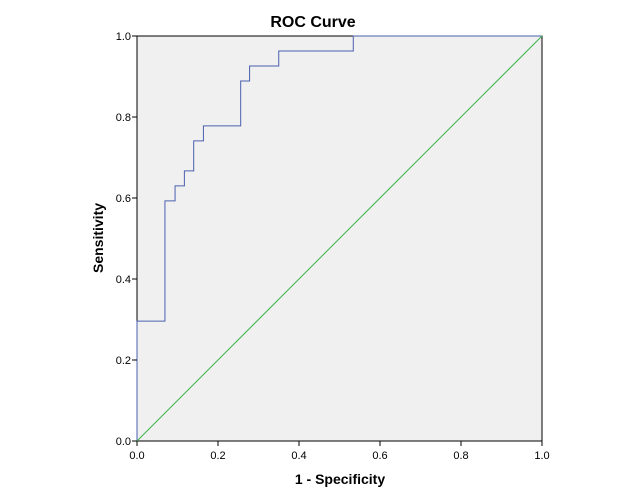 This screenshot has height=501, width=626. I want to click on y-axis-label: Sensitivity, so click(98, 238).